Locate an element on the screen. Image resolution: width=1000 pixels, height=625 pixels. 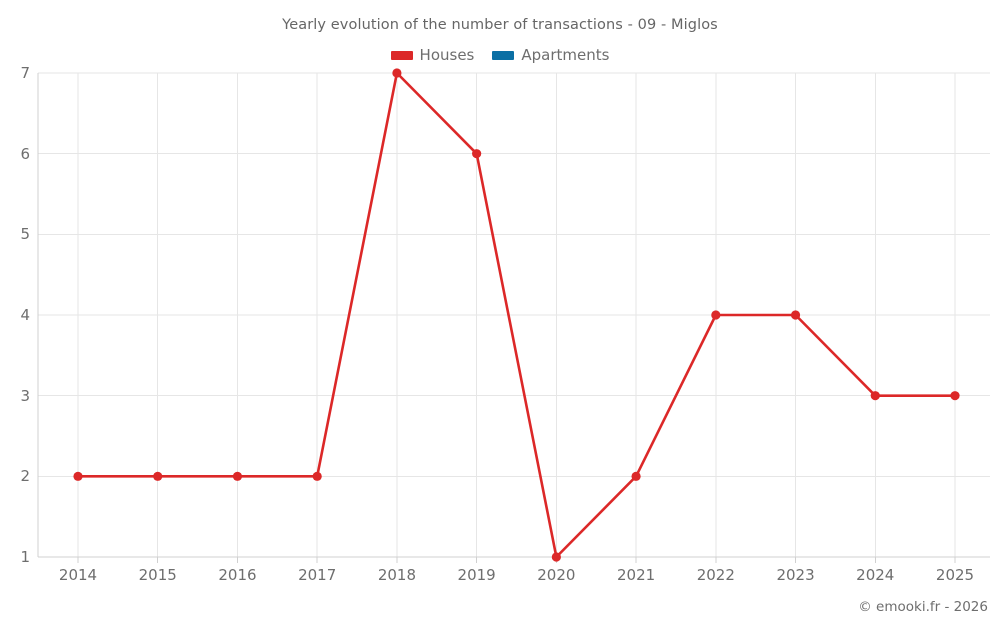
x-axis-tick-label: 2015 is located at coordinates (157, 575).